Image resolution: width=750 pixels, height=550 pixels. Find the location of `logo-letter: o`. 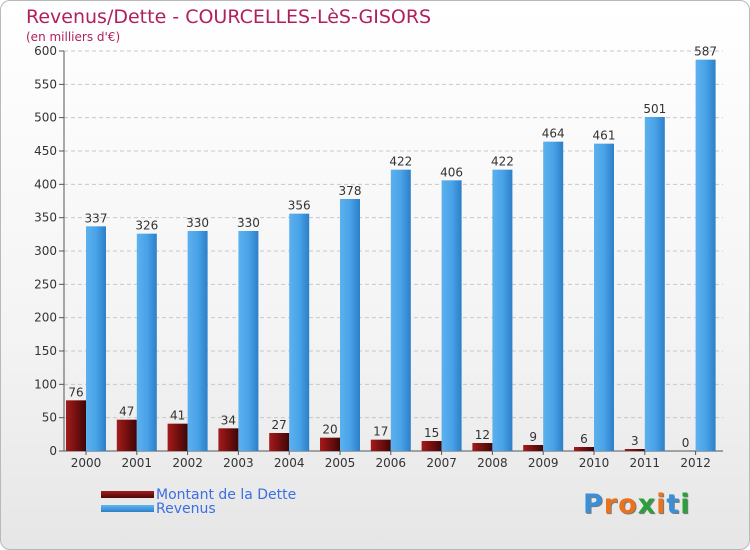

logo-letter: o is located at coordinates (628, 504).